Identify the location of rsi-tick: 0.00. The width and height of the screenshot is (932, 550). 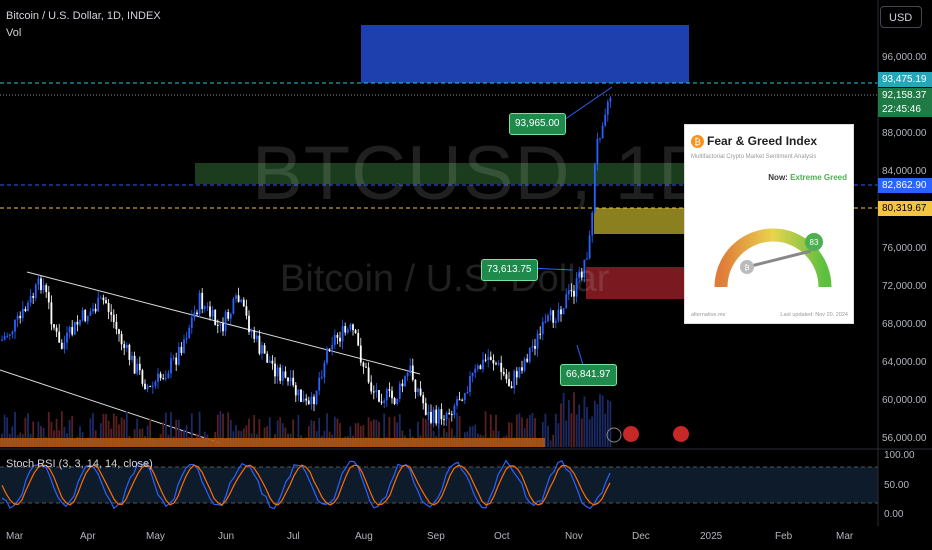
(894, 514).